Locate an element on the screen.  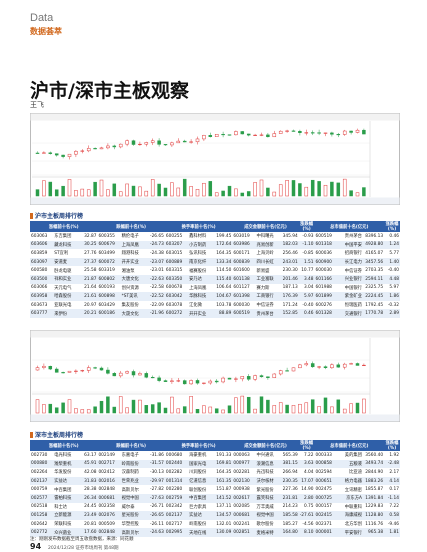
table-cell: 603063 is located at coordinates (39, 236).